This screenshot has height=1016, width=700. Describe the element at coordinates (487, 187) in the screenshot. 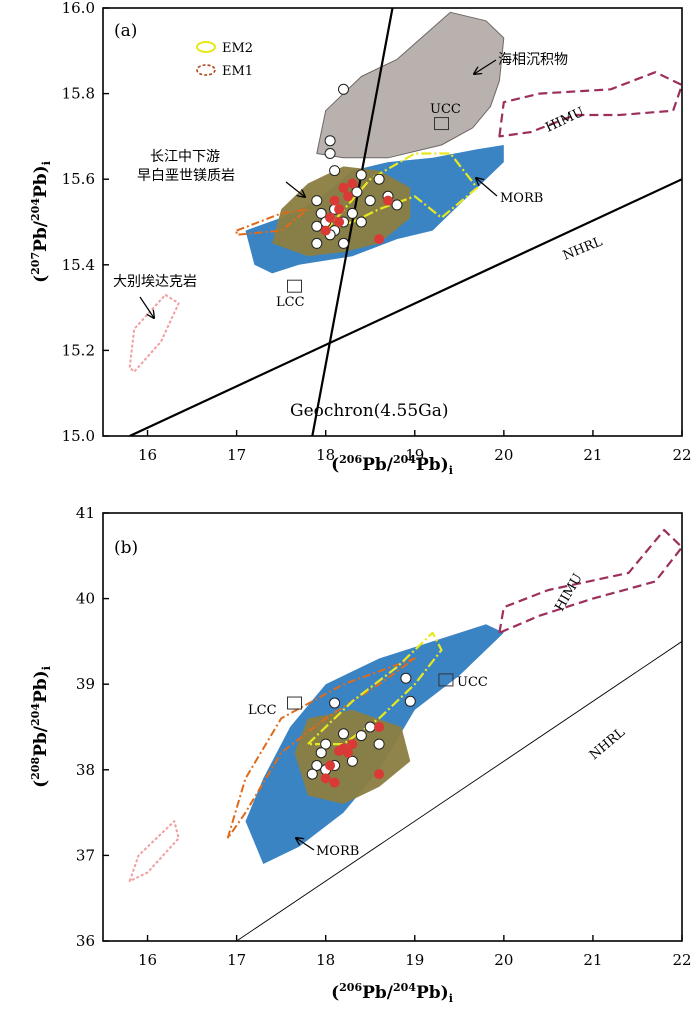

I see `morb-arrow-a` at that location.